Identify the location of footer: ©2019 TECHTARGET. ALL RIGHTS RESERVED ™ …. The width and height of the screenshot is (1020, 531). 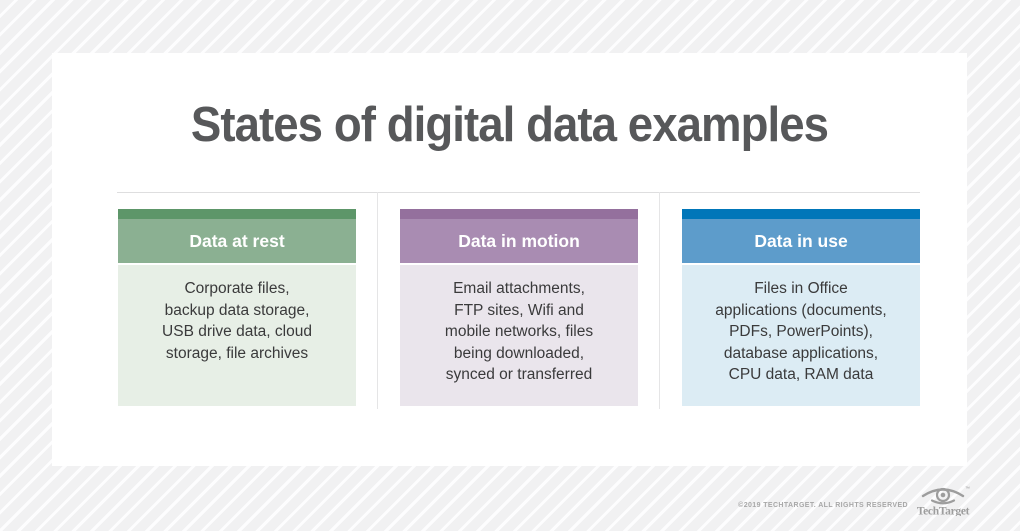
(854, 499).